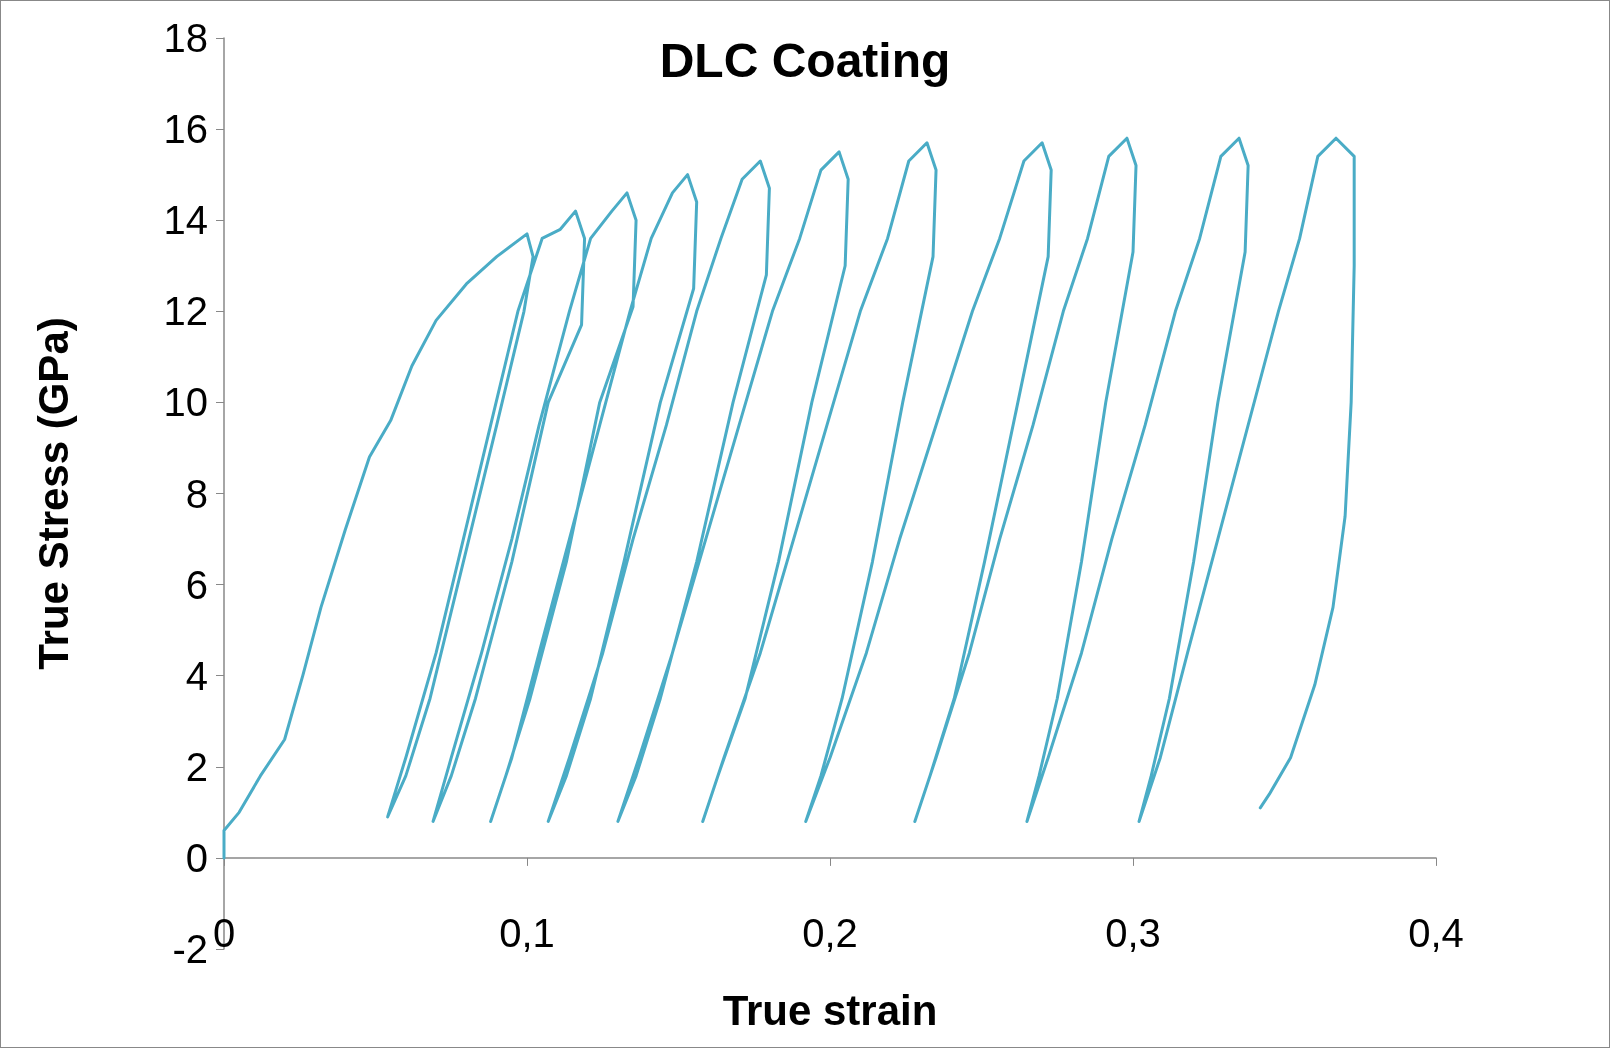 Image resolution: width=1610 pixels, height=1048 pixels. What do you see at coordinates (830, 933) in the screenshot?
I see `x-tick-label: 0,2` at bounding box center [830, 933].